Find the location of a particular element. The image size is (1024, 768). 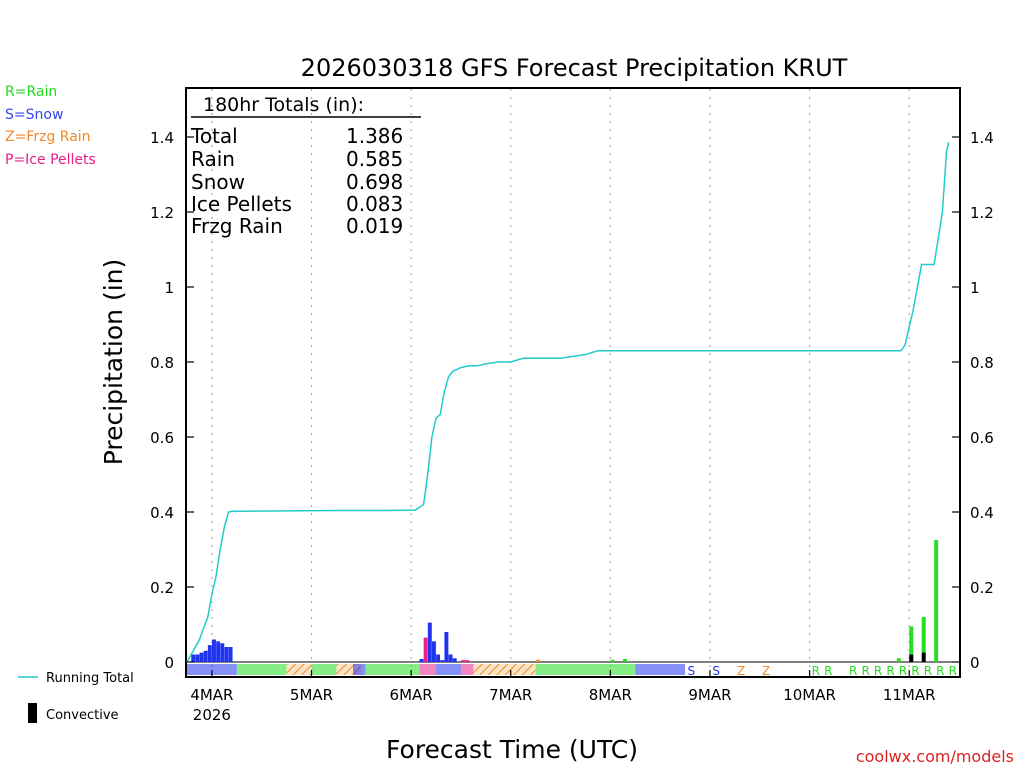

y-tick-label-left: 0.4 is located at coordinates (162, 513).